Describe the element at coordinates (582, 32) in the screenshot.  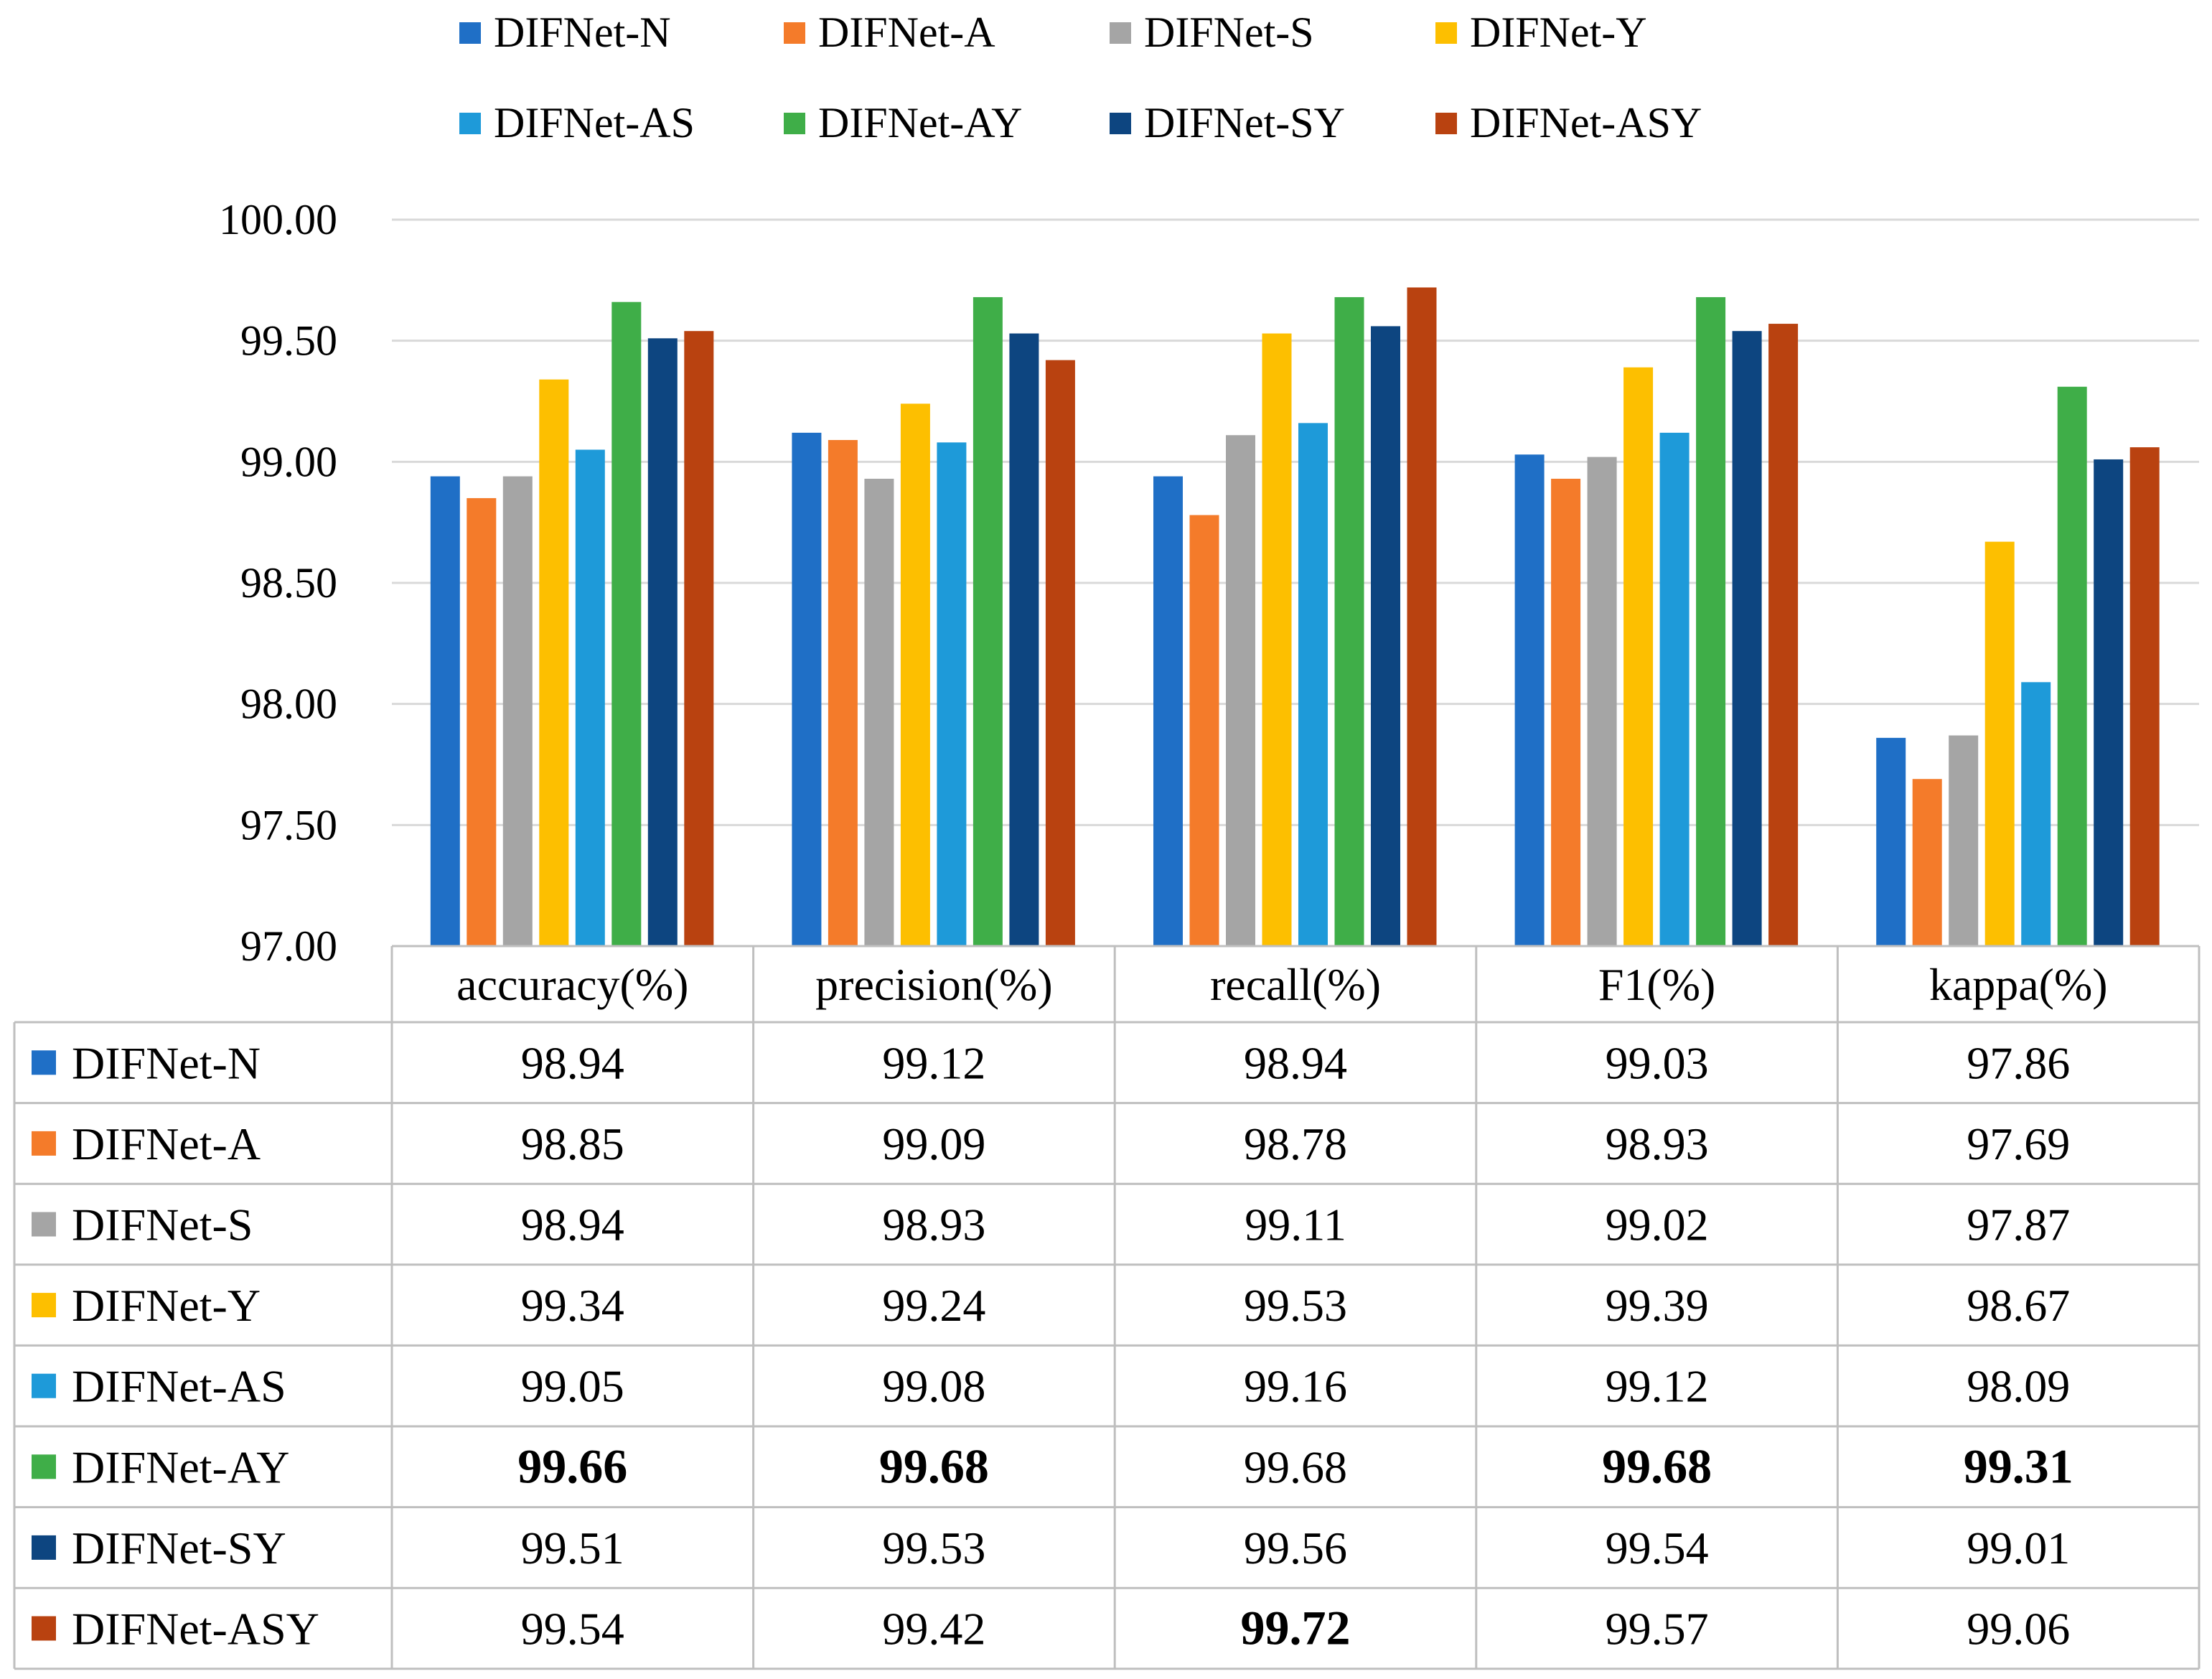
I see `legend-label-difnet-n: DIFNet-N` at that location.